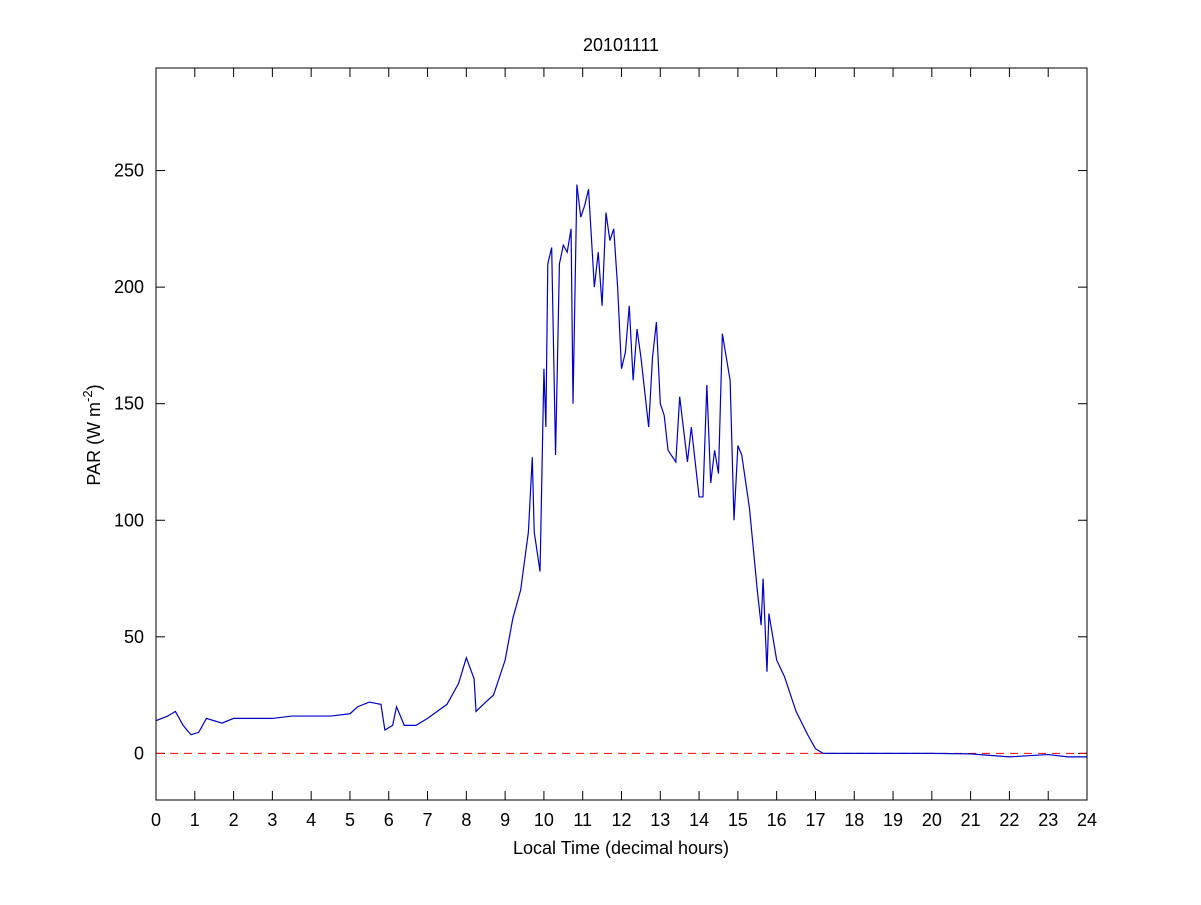 This screenshot has height=905, width=1201. Describe the element at coordinates (195, 820) in the screenshot. I see `x-tick-label: 1` at that location.